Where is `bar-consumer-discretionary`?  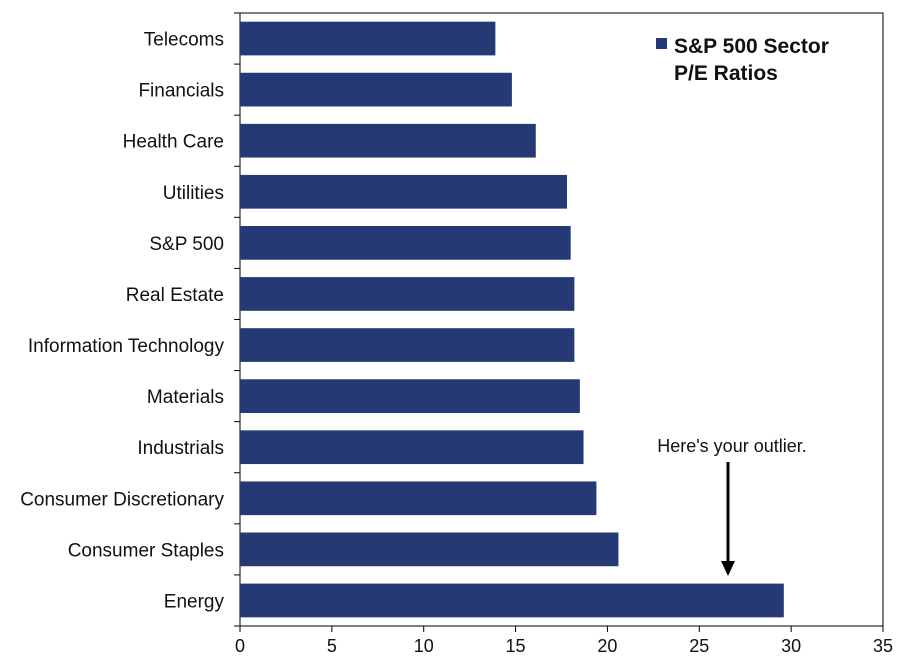
bar-consumer-discretionary is located at coordinates (418, 498).